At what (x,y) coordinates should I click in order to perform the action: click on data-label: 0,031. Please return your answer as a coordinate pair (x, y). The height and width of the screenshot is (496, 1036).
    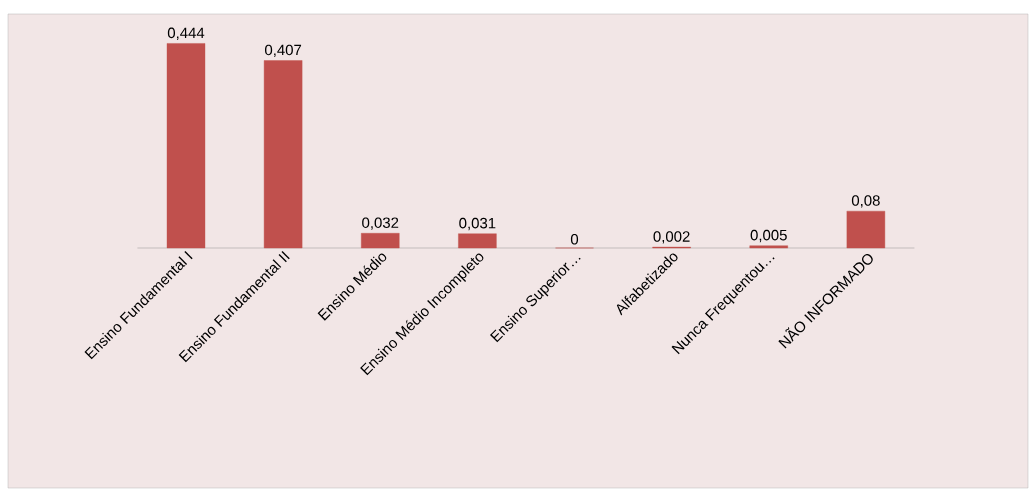
    Looking at the image, I should click on (477, 224).